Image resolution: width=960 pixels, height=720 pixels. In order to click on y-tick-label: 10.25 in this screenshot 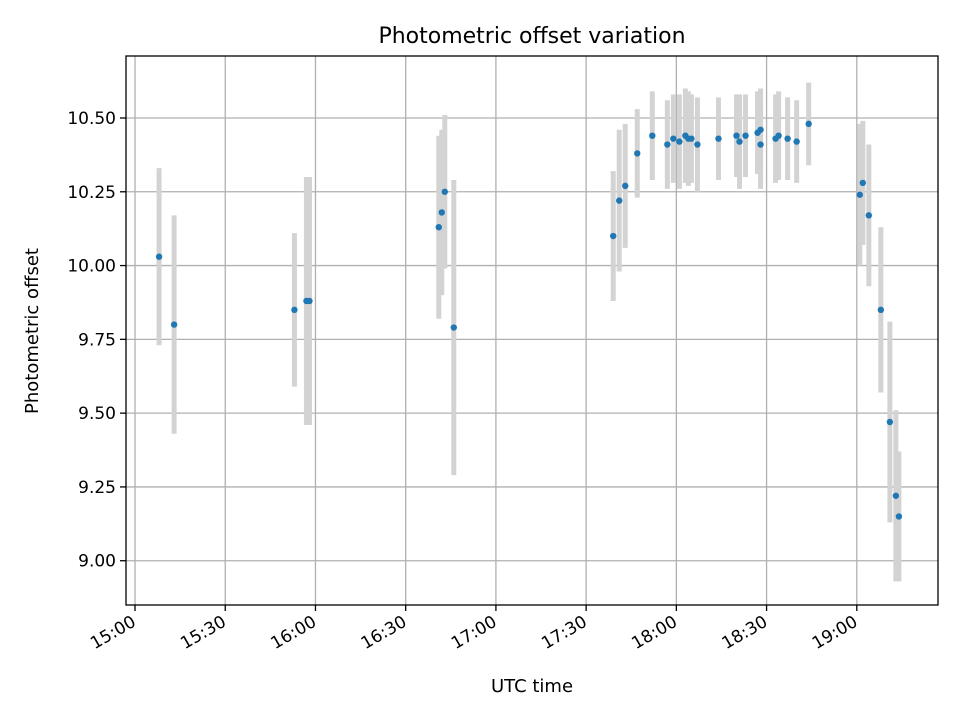, I will do `click(91, 193)`.